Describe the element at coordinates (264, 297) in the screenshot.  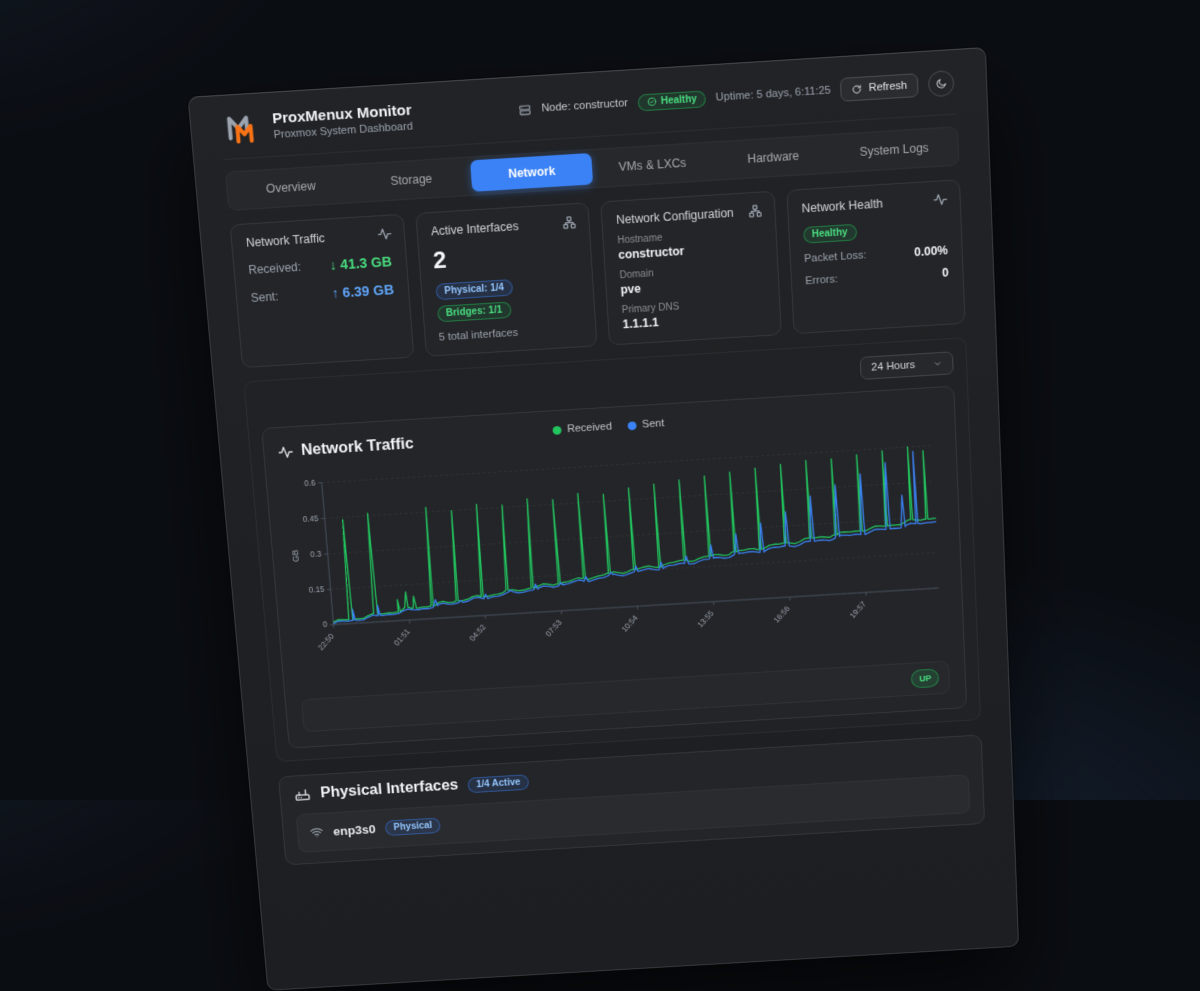
I see `sent-label: Sent:` at that location.